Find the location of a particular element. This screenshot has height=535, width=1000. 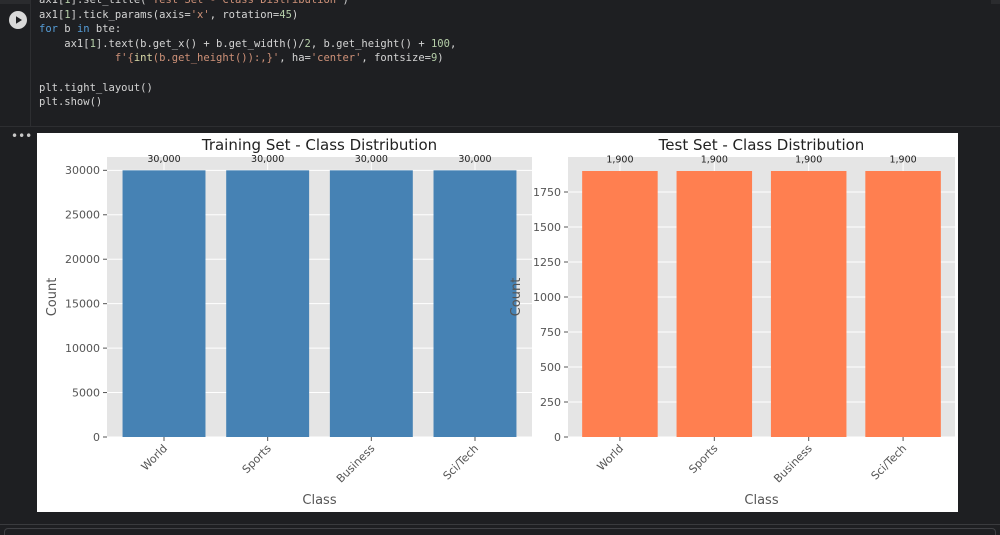

code-token: bte: is located at coordinates (105, 29).